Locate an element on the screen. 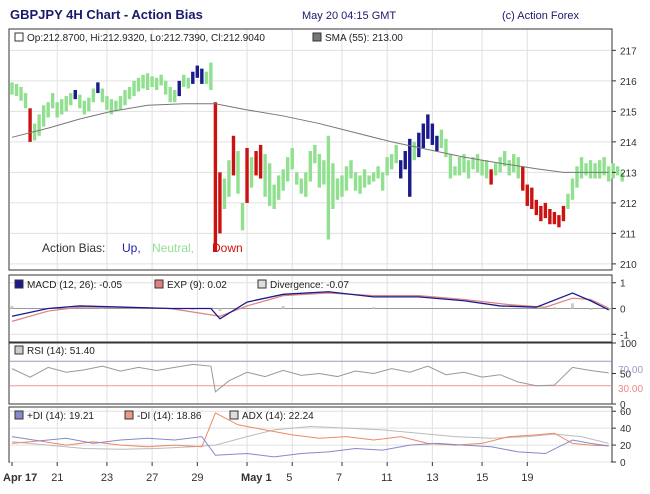  minus-di-legend-swatch is located at coordinates (129, 415).